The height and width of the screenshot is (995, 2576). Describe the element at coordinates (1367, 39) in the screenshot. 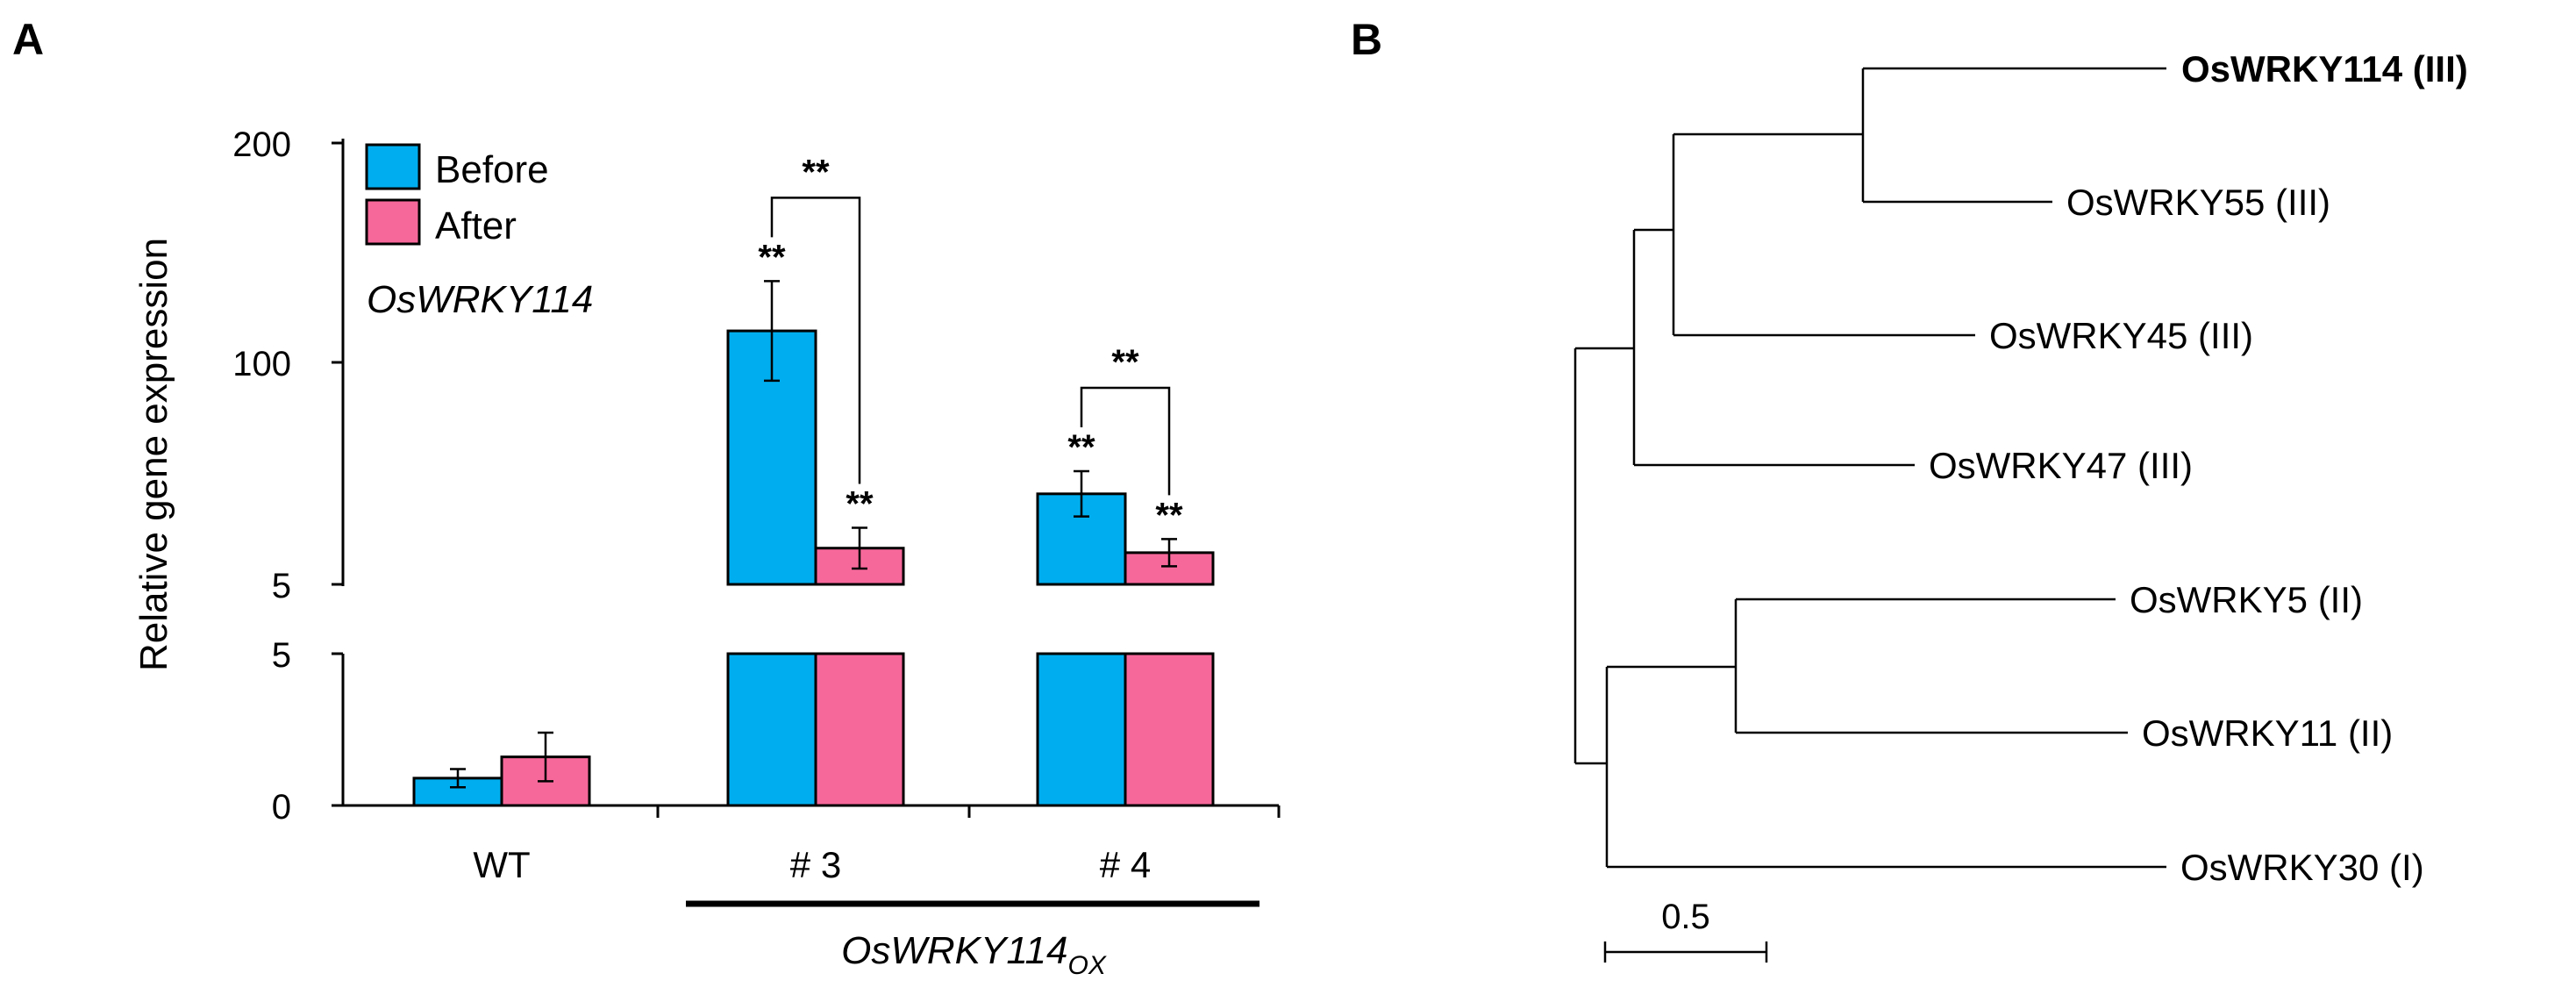

I see `panel-b-label: B` at that location.